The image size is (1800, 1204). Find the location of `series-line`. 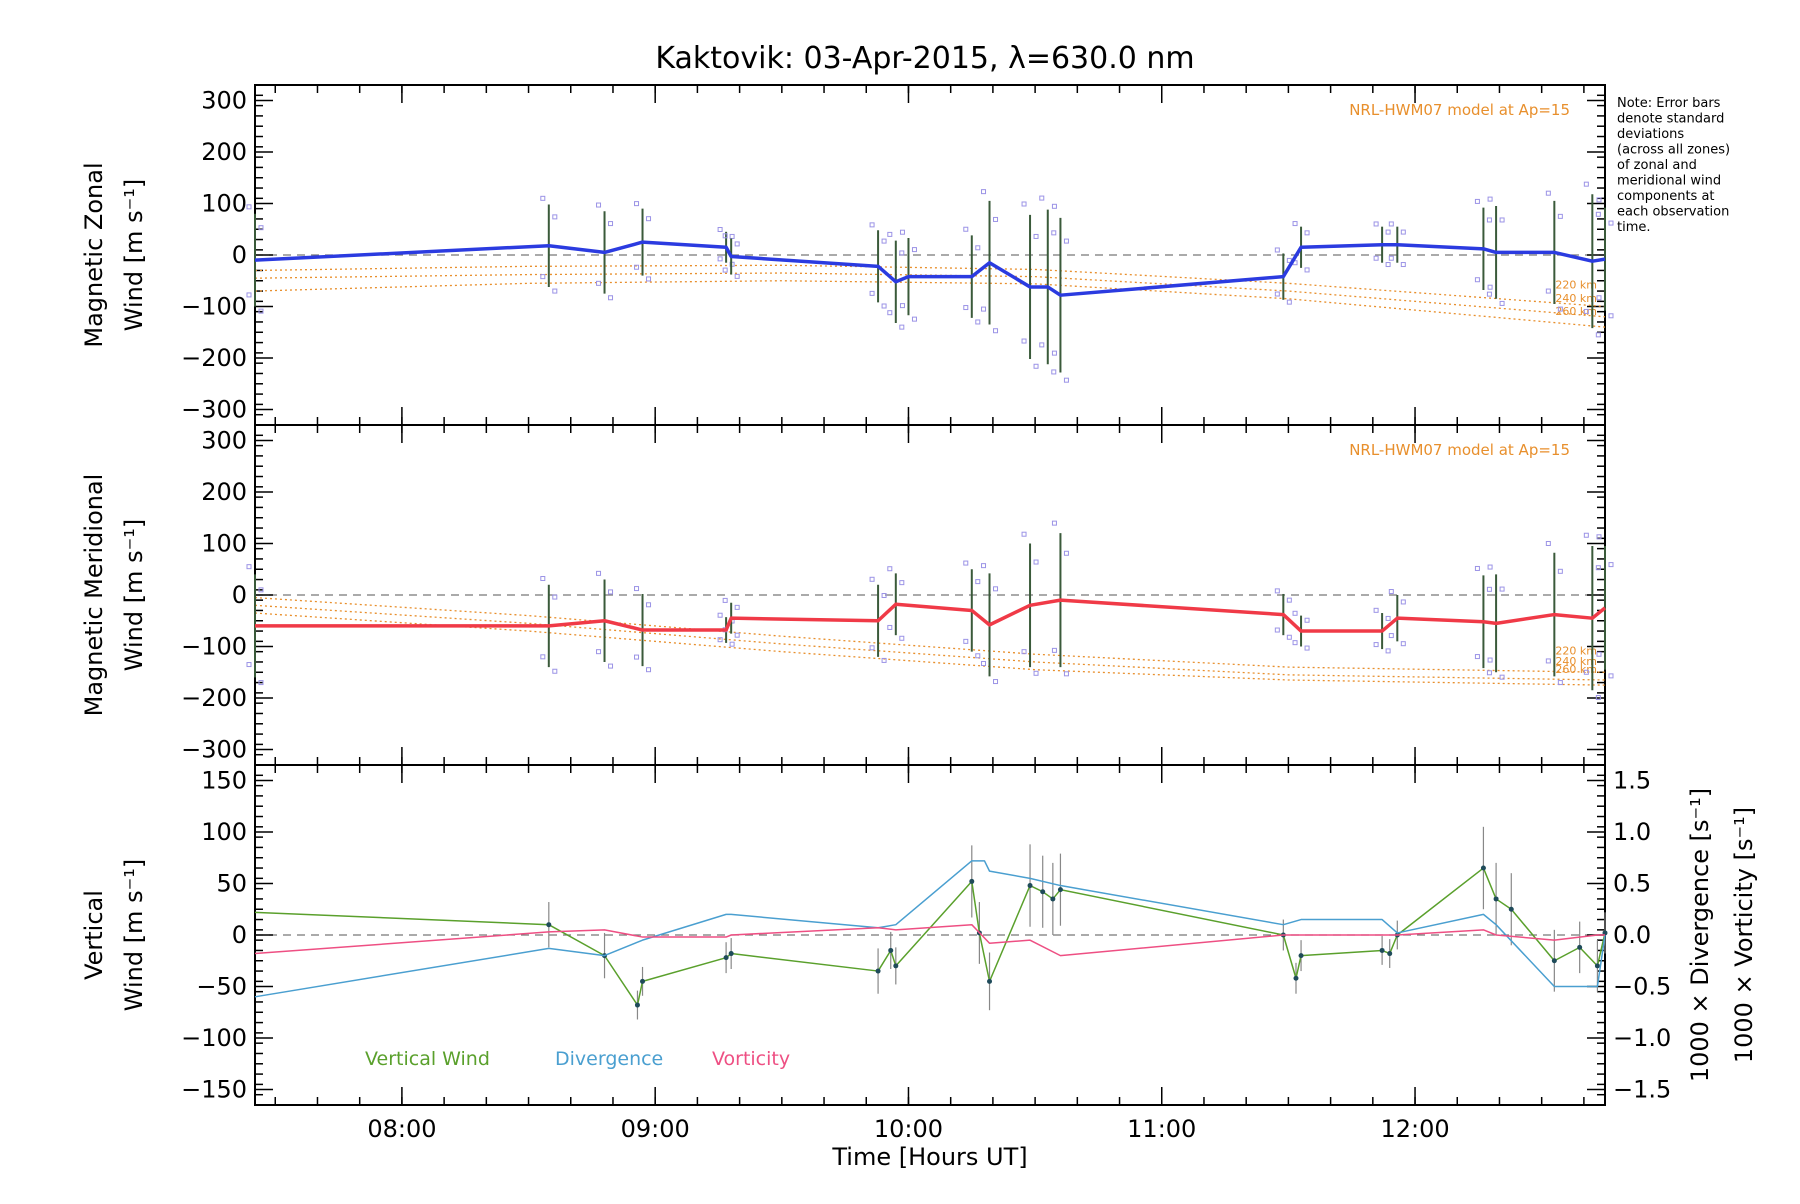

series-line is located at coordinates (929, 940).